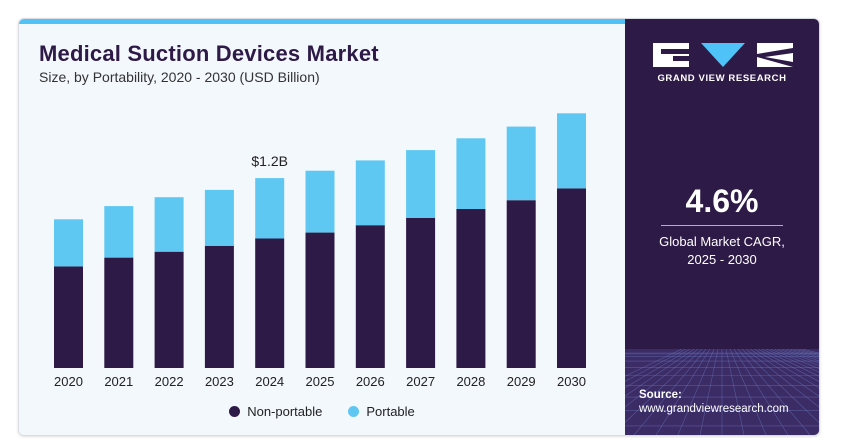 The height and width of the screenshot is (438, 847). What do you see at coordinates (722, 78) in the screenshot?
I see `brand-name: GRAND VIEW RESEARCH` at bounding box center [722, 78].